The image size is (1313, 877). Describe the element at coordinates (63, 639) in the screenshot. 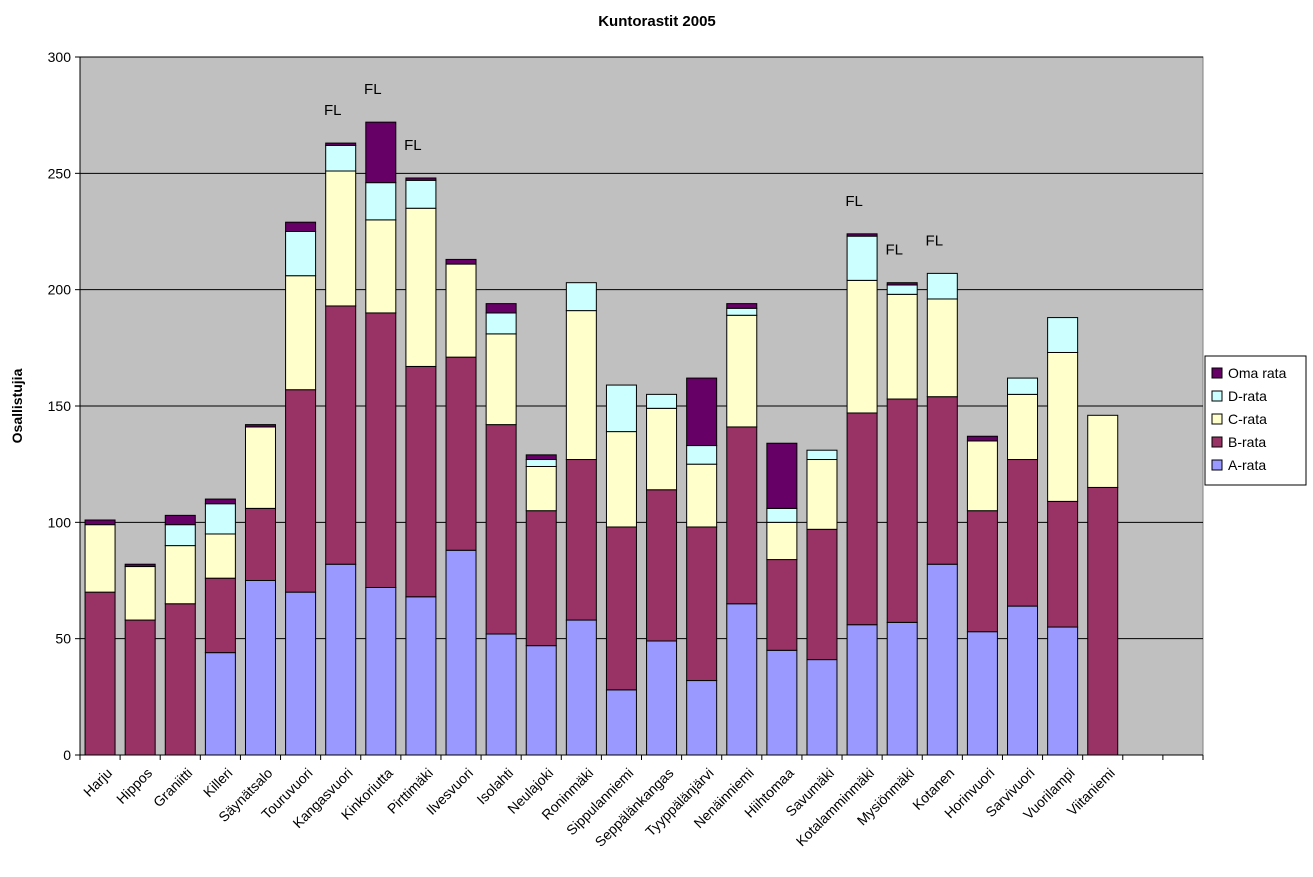

I see `y-tick-label: 50` at that location.